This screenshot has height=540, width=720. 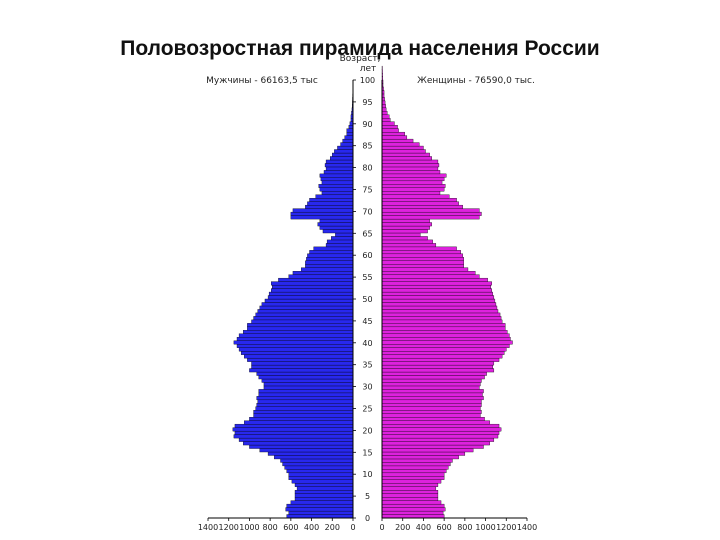 I want to click on male-x-tick-label: 1200, so click(x=229, y=527).